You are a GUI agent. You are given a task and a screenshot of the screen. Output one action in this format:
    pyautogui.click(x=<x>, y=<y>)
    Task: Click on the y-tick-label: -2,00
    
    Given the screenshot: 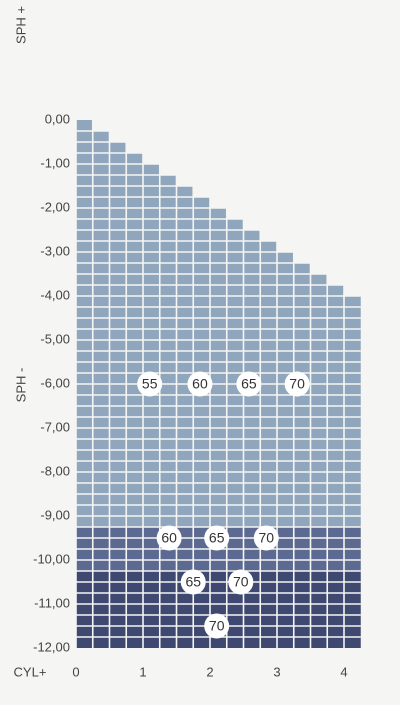 What is the action you would take?
    pyautogui.click(x=55, y=206)
    